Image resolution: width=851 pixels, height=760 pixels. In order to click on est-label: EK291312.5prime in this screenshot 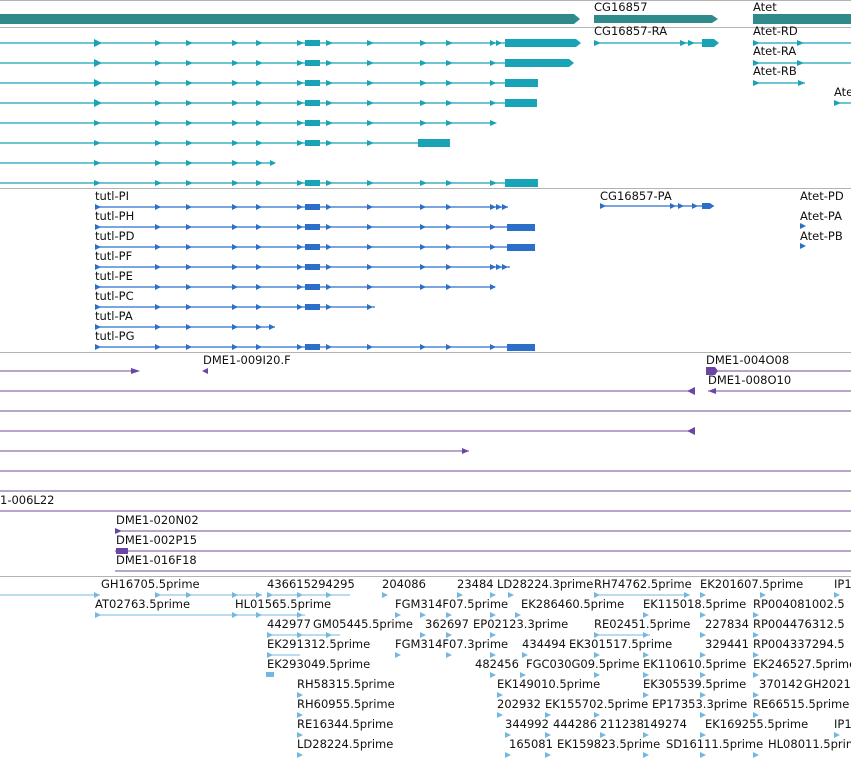, I will do `click(319, 644)`.